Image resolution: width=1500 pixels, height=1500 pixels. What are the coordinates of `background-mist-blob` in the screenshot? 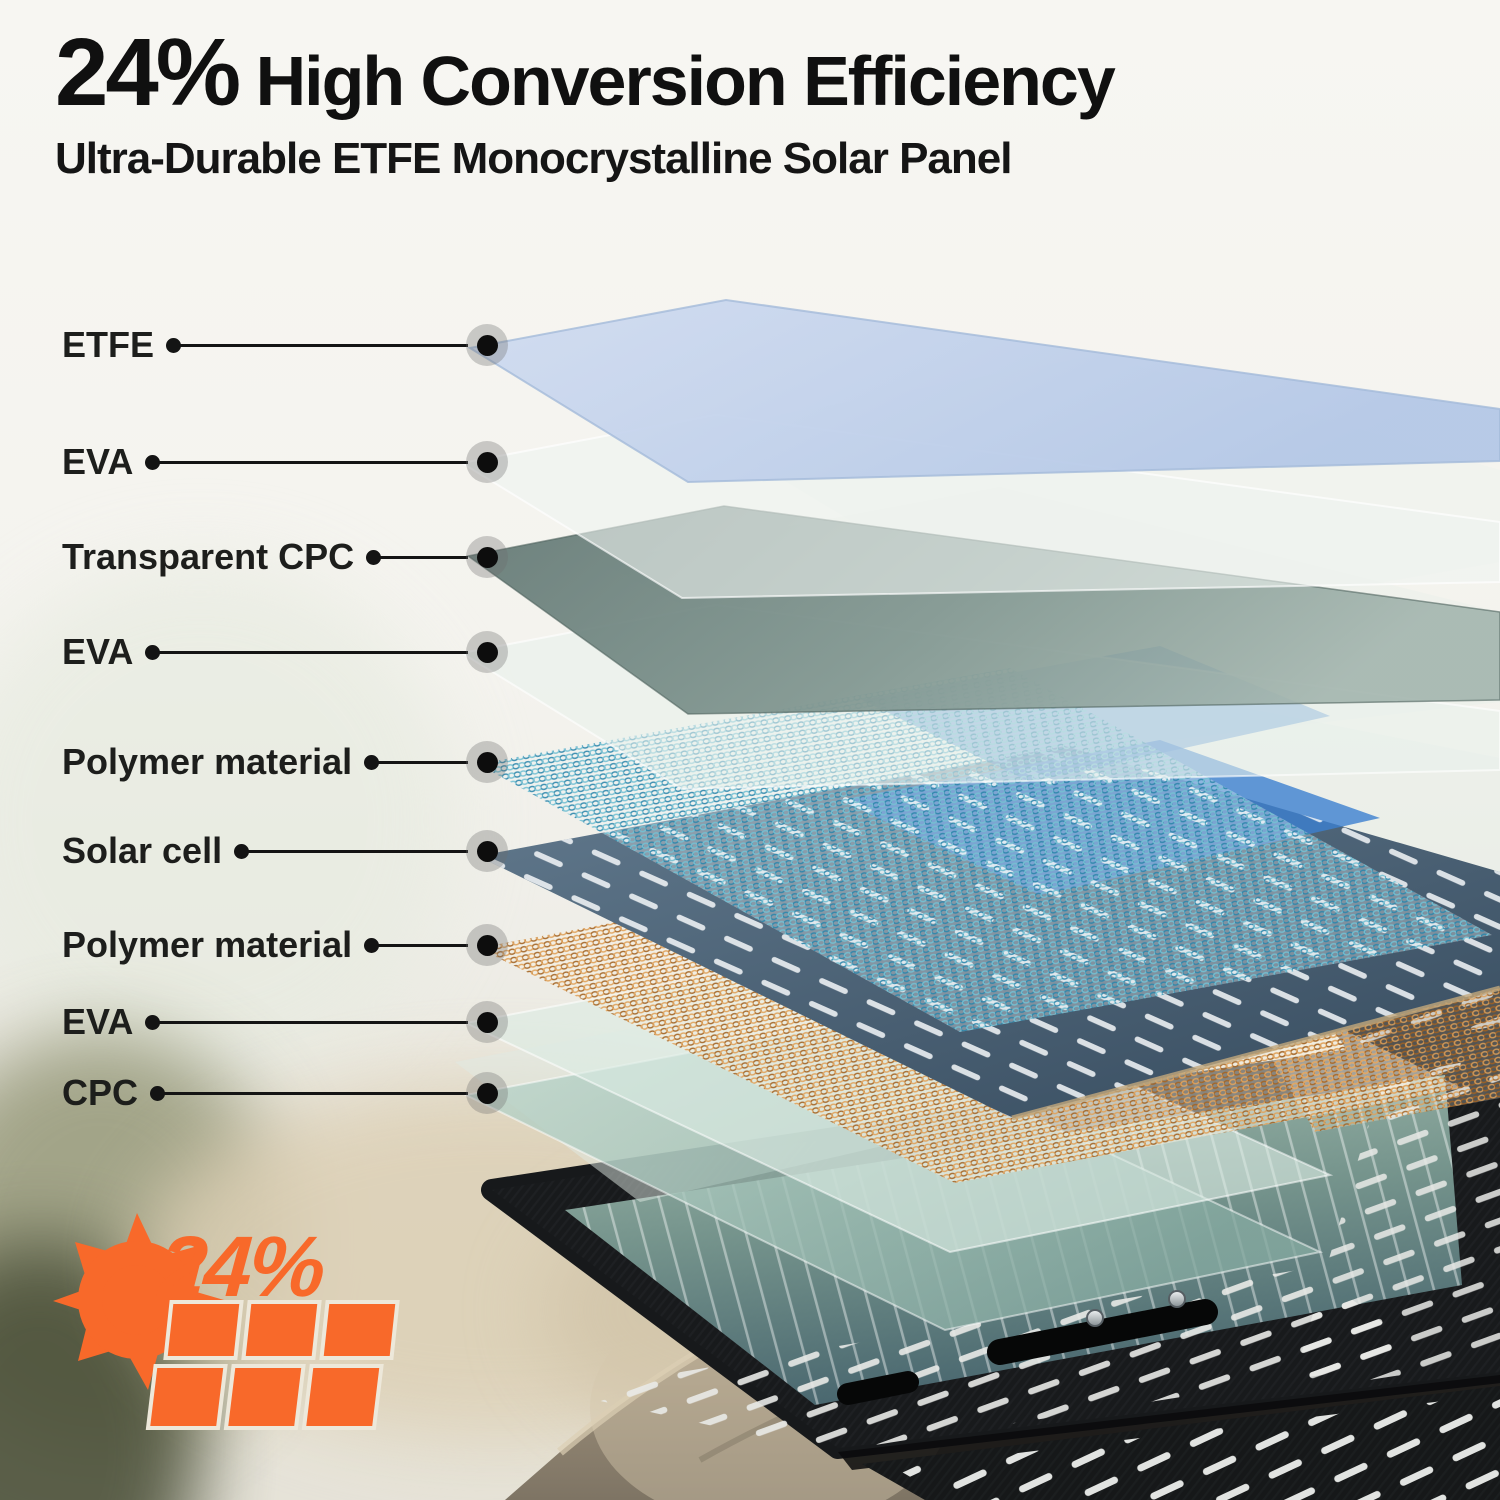 It's located at (230, 820).